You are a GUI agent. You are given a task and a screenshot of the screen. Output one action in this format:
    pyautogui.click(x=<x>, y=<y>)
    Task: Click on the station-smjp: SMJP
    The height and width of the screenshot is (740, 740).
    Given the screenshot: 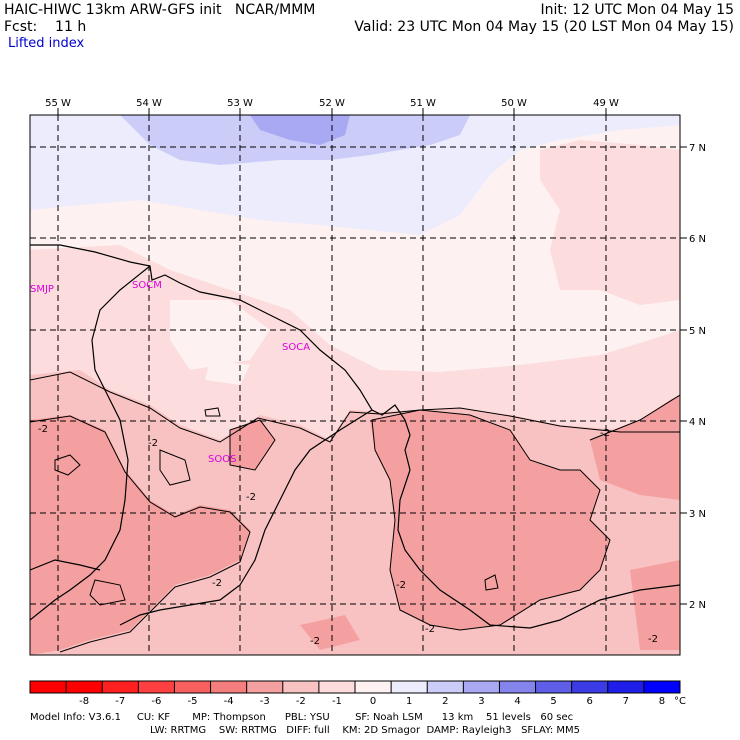 What is the action you would take?
    pyautogui.click(x=42, y=289)
    